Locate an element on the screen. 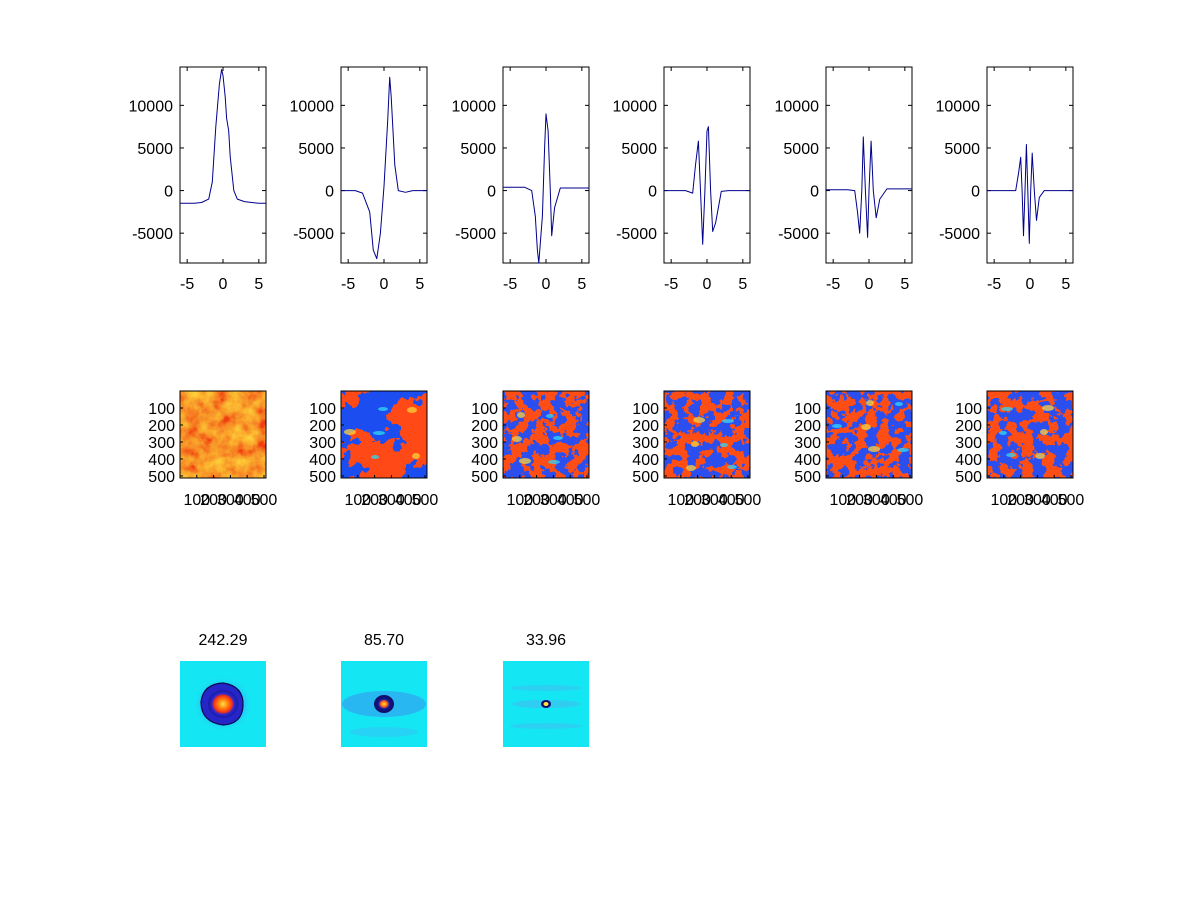  panel-title: 33.96 is located at coordinates (546, 640).